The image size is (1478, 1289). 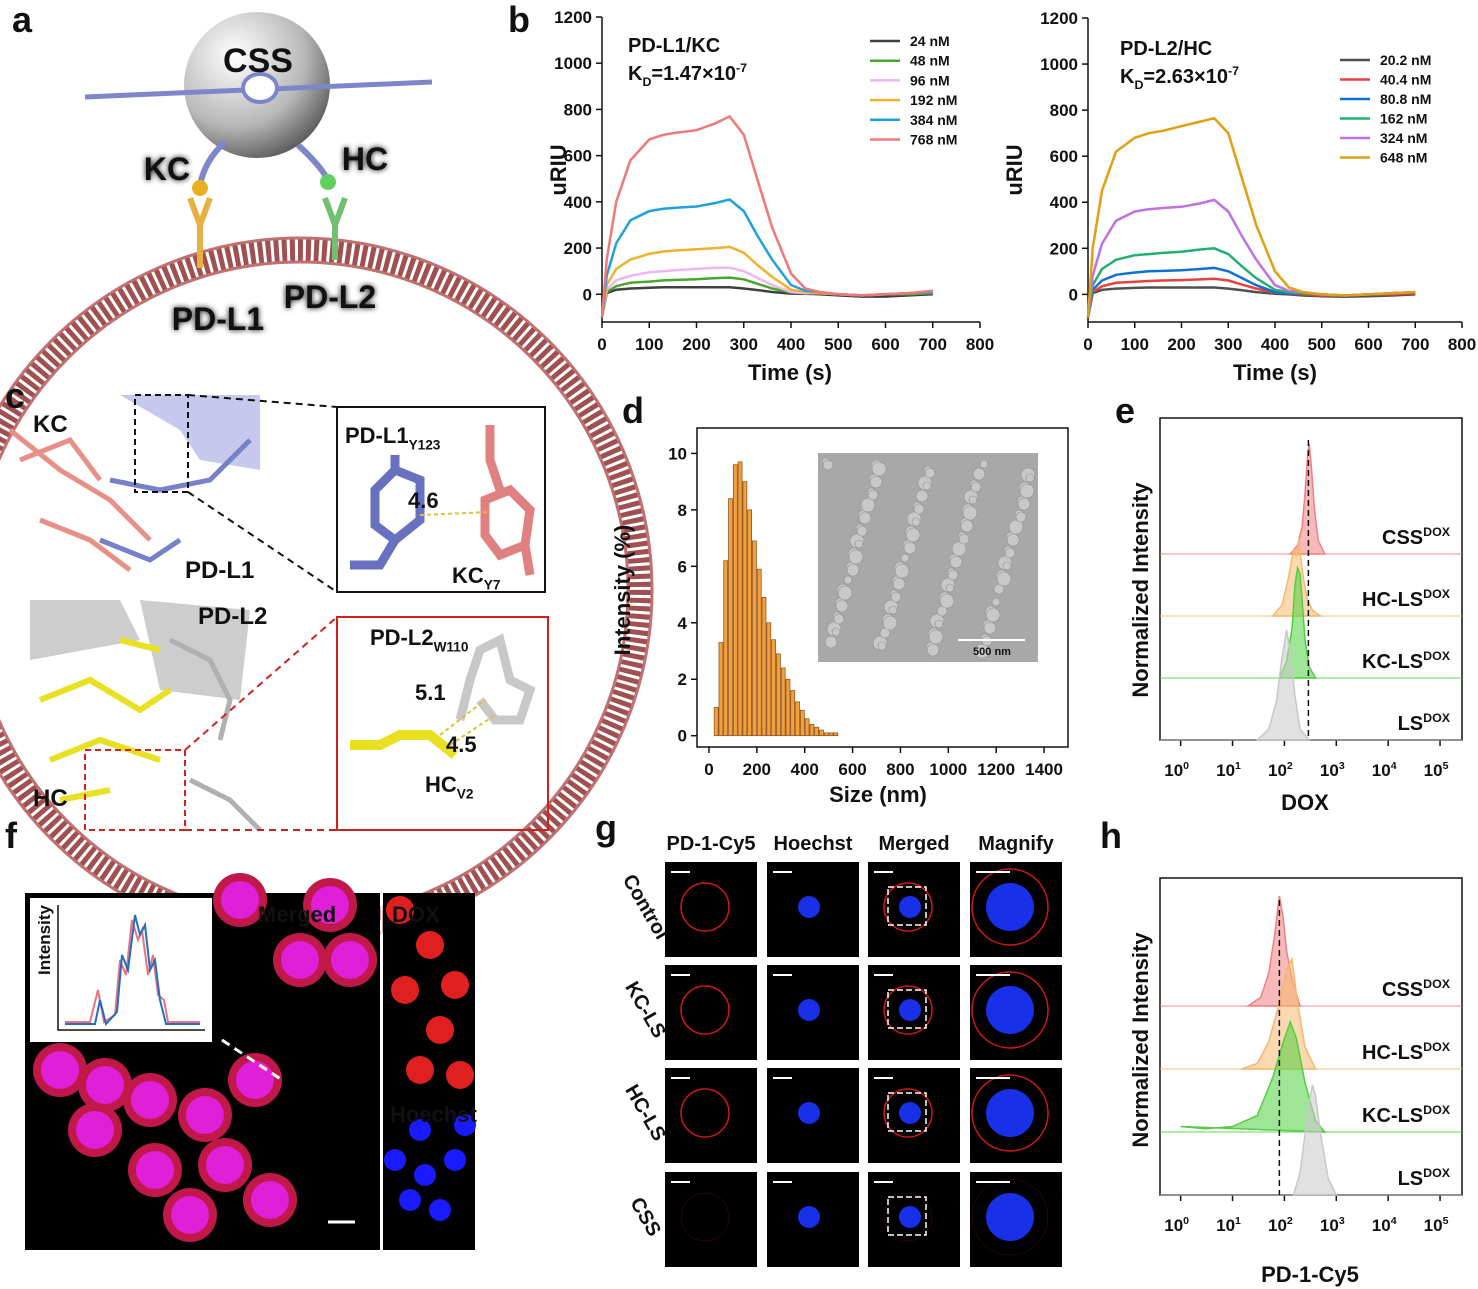 I want to click on residue-label-part: W110, so click(x=451, y=647).